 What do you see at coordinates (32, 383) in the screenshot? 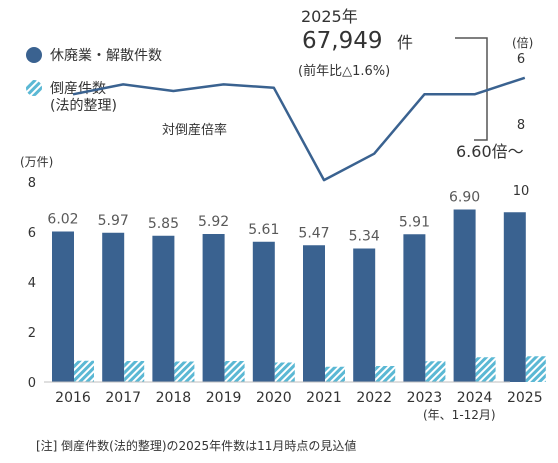
I see `left-axis-tick-label: 0` at bounding box center [32, 383].